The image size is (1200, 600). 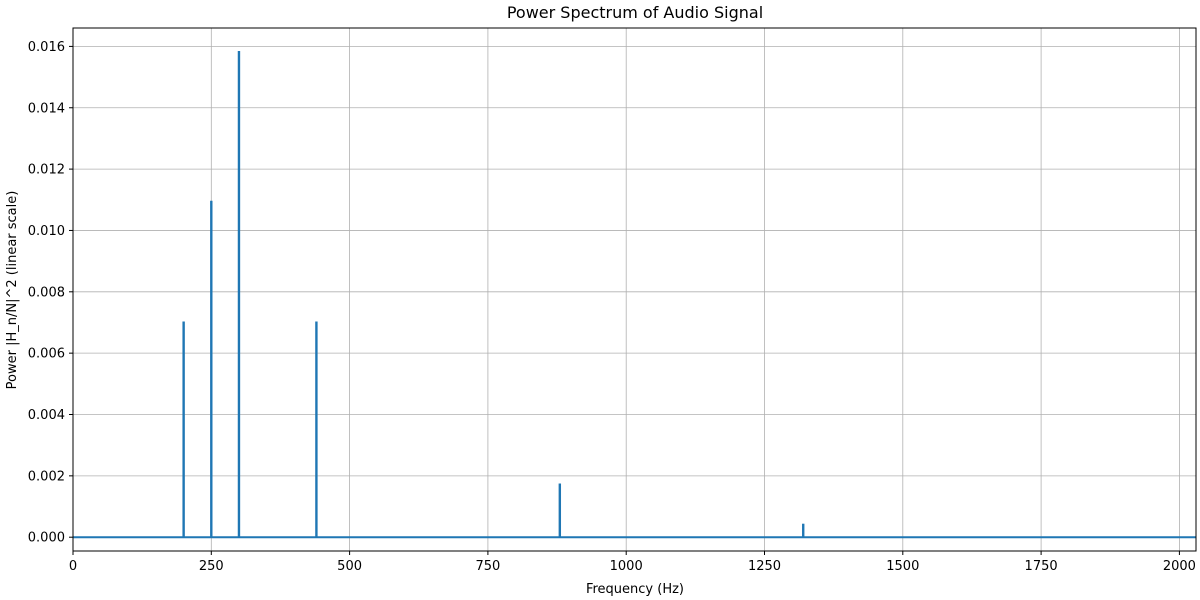 What do you see at coordinates (635, 12) in the screenshot?
I see `chart-title: Power Spectrum of Audio Signal` at bounding box center [635, 12].